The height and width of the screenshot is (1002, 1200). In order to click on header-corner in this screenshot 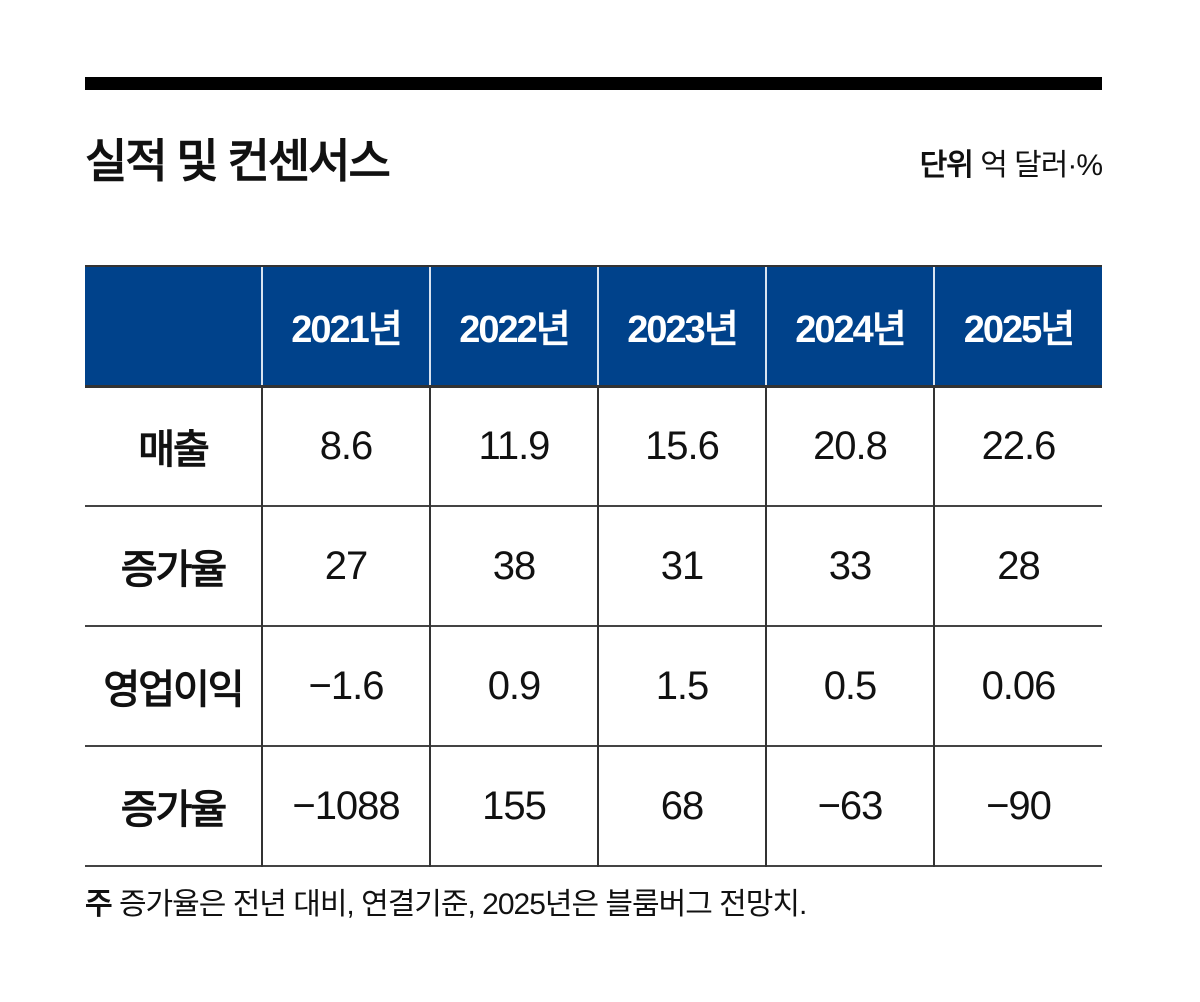, I will do `click(173, 326)`.